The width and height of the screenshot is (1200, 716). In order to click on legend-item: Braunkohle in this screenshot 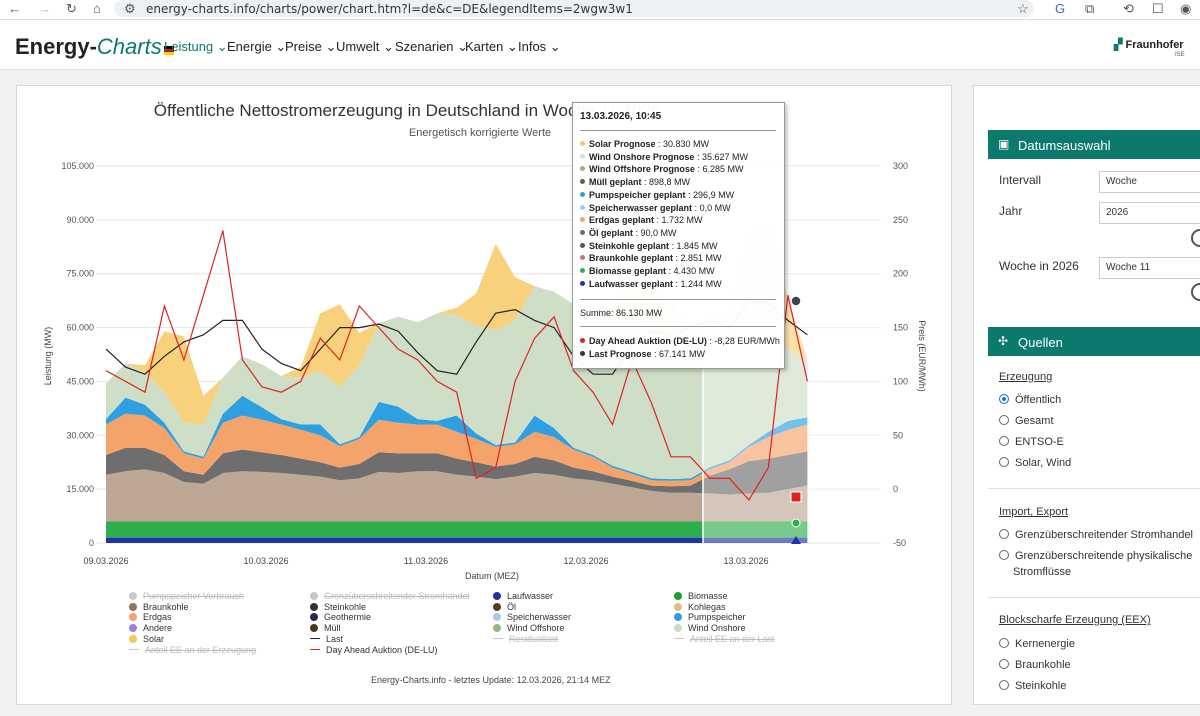, I will do `click(159, 607)`.